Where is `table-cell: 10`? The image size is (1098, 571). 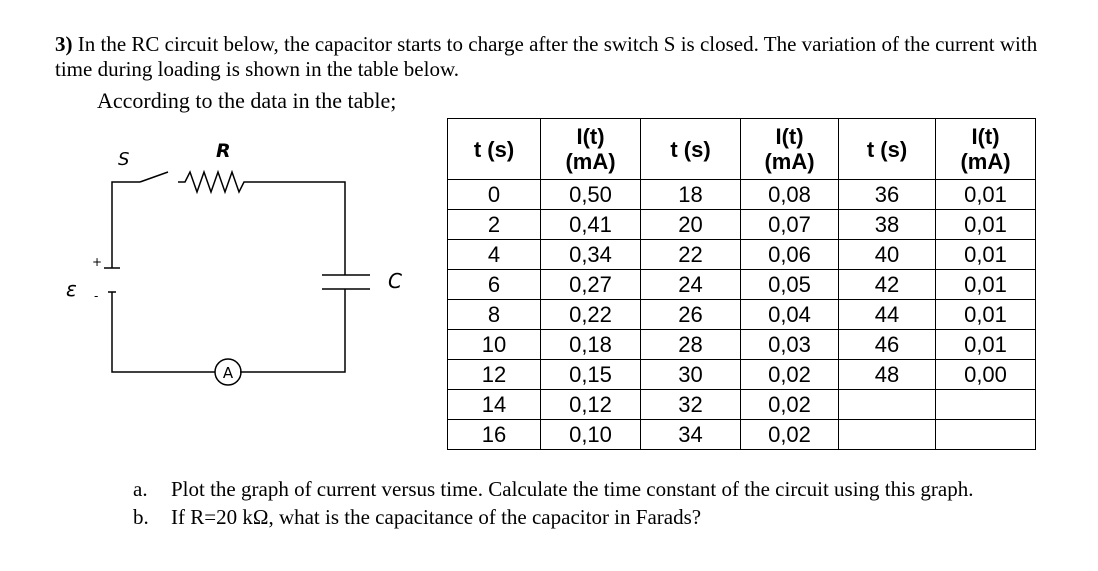 table-cell: 10 is located at coordinates (494, 344).